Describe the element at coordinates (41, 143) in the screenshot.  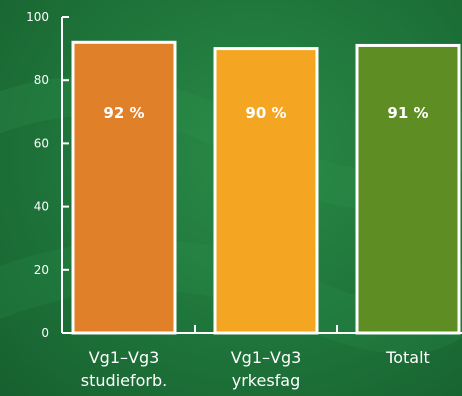
I see `y-tick-label: 60` at that location.